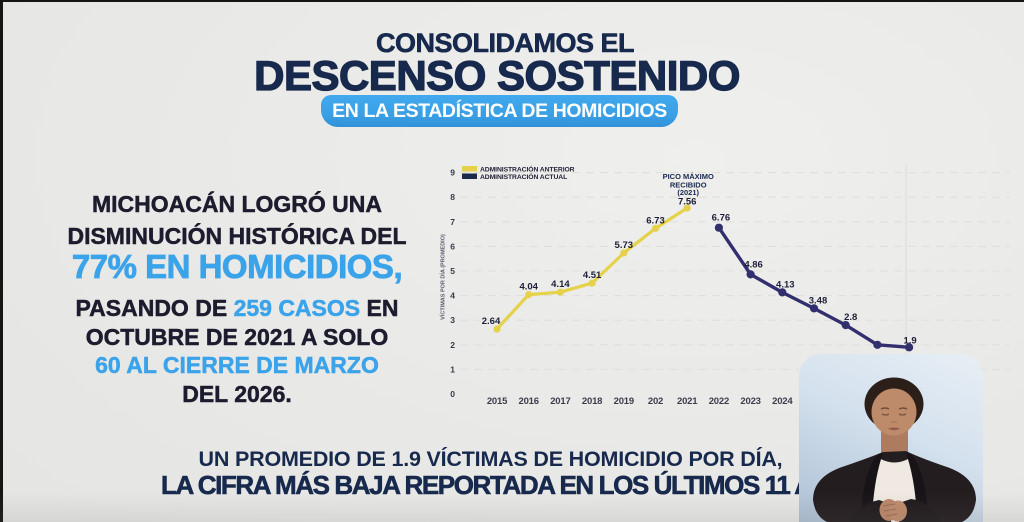  What do you see at coordinates (721, 218) in the screenshot?
I see `svg-text: 6.76` at bounding box center [721, 218].